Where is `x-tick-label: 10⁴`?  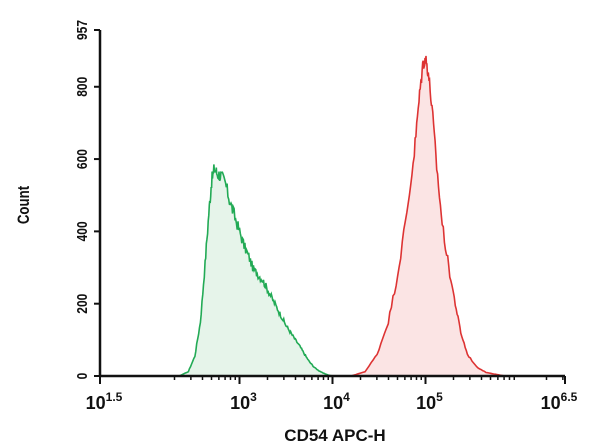
x-tick-label: 10⁴ is located at coordinates (336, 401).